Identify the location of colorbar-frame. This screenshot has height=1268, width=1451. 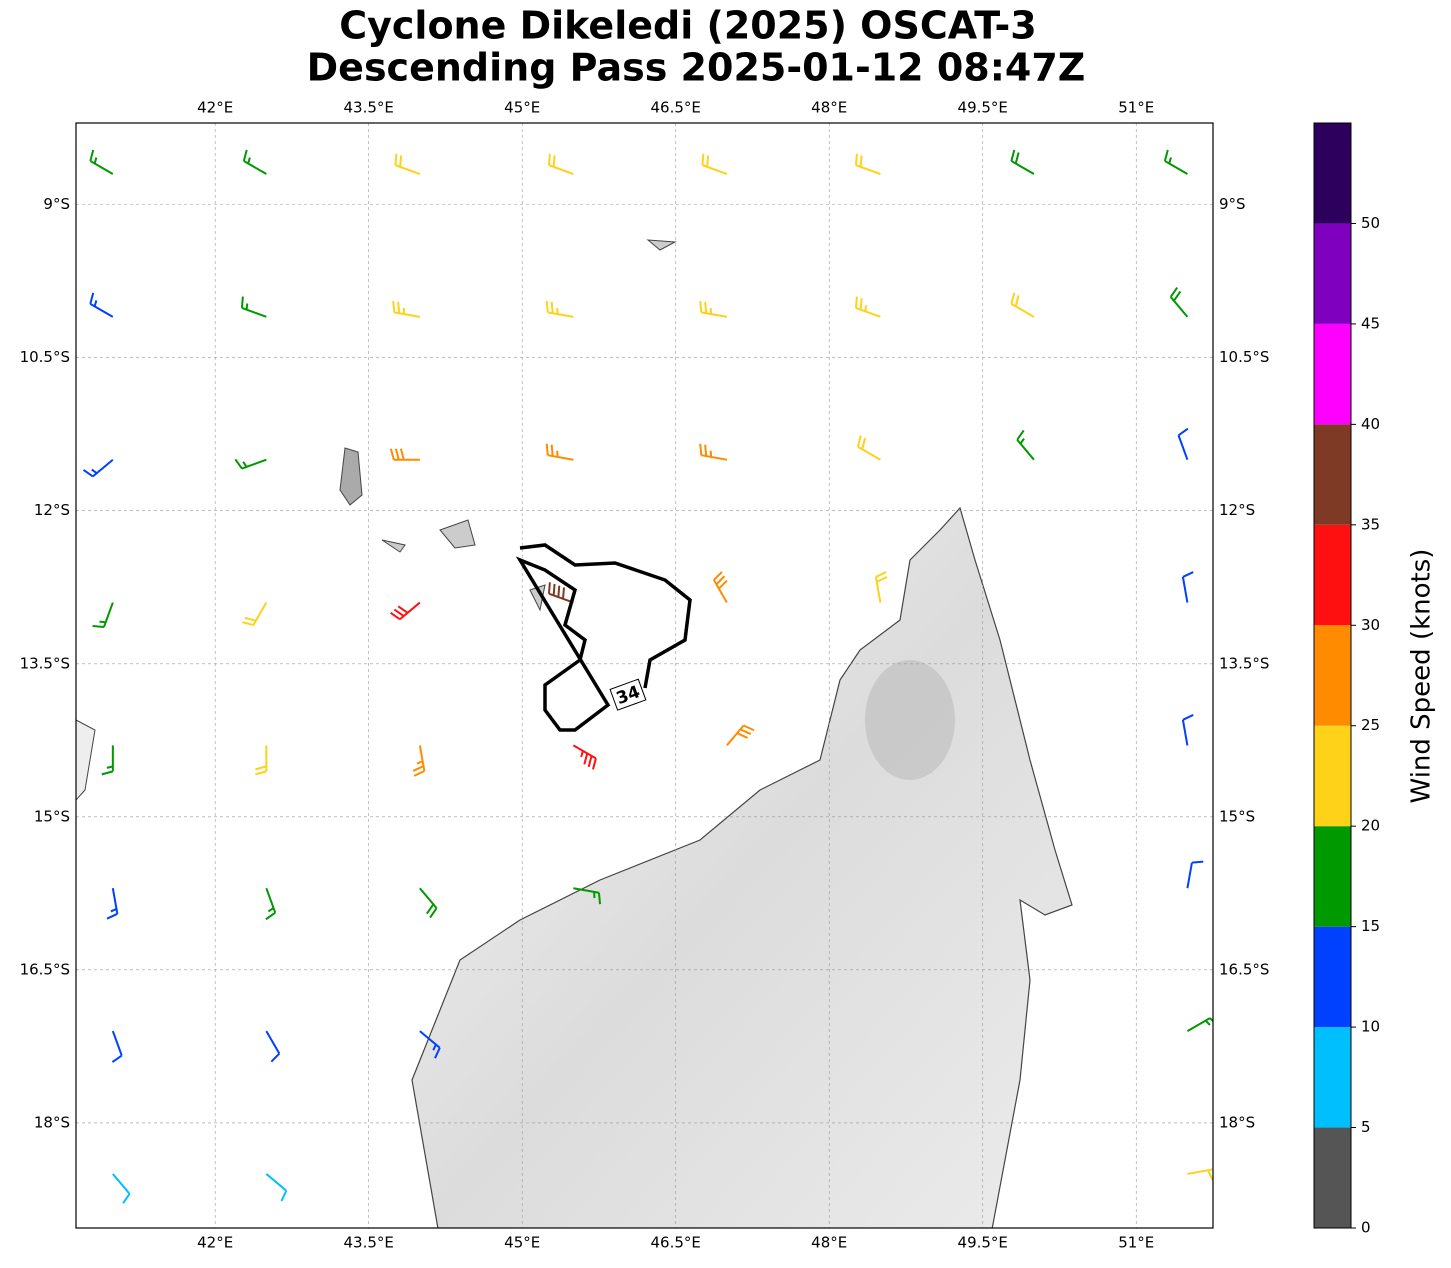
(1332, 675).